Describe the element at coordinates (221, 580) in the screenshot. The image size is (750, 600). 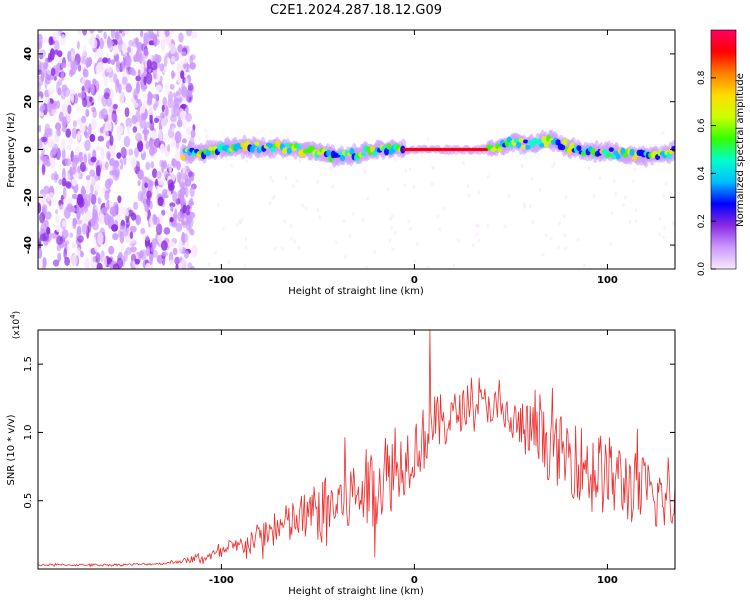
I see `x-tick-label: -100` at that location.